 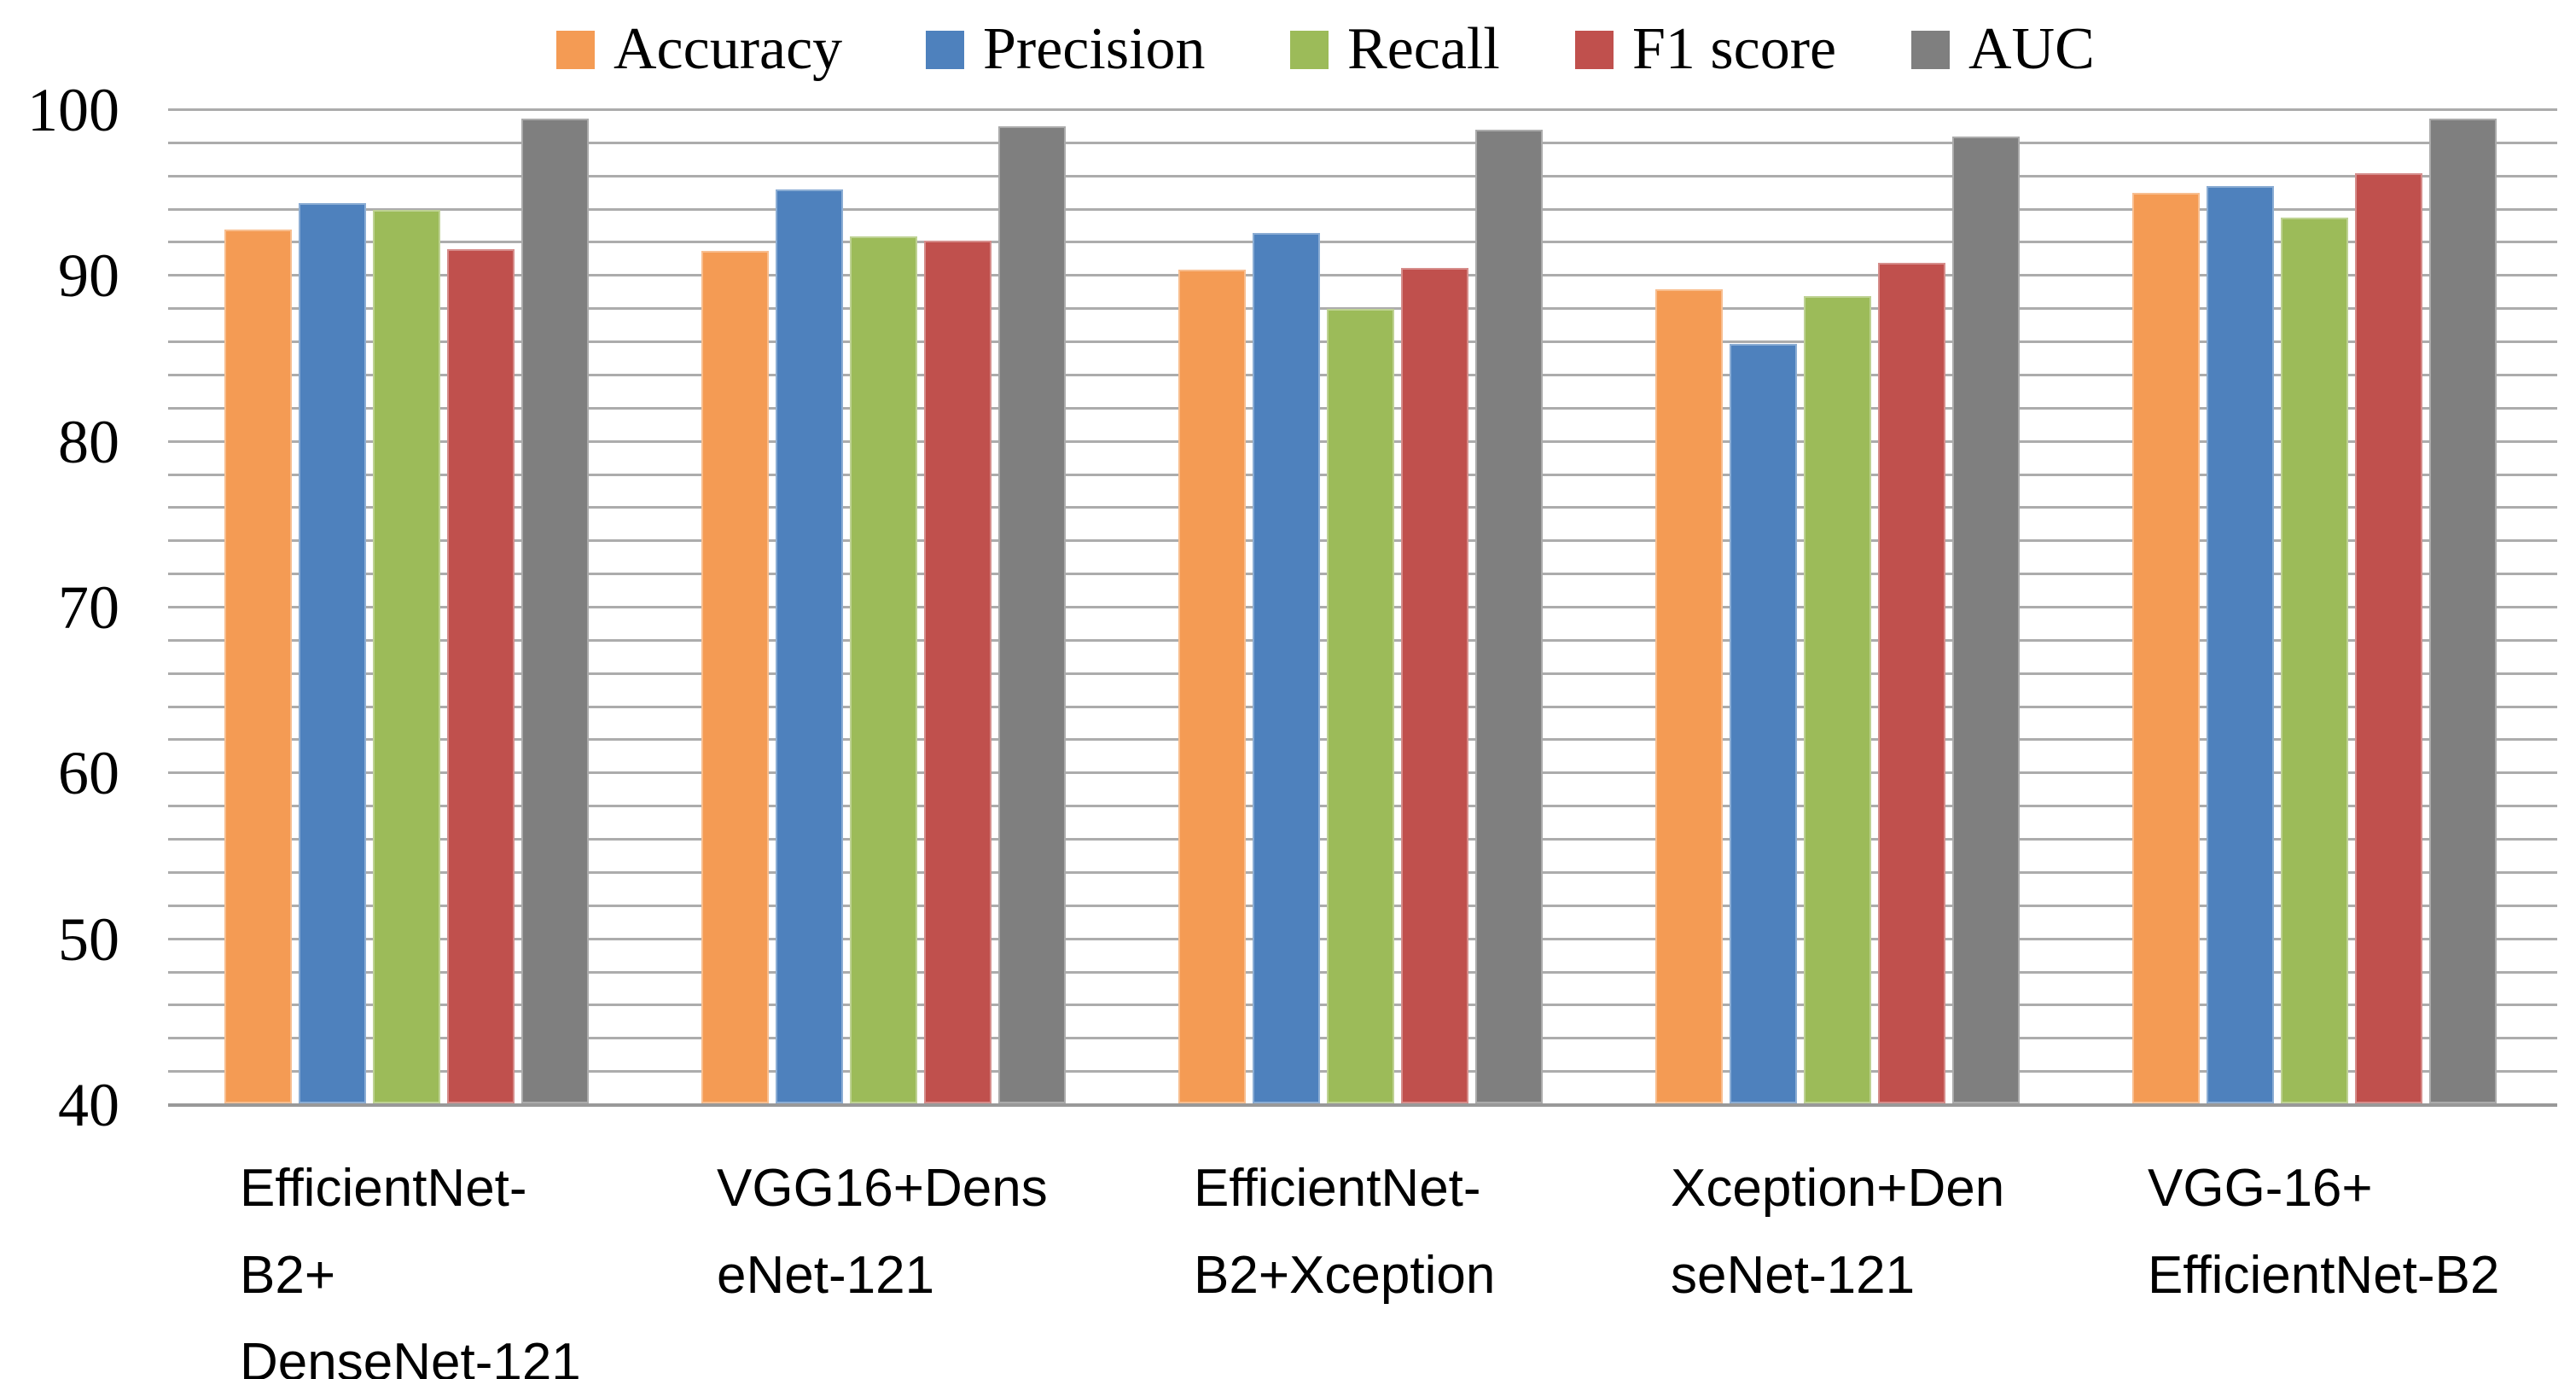 I want to click on legend-item-recall: Recall, so click(x=1395, y=49).